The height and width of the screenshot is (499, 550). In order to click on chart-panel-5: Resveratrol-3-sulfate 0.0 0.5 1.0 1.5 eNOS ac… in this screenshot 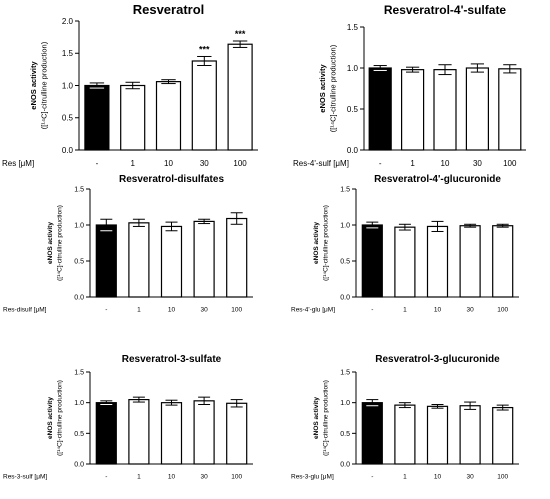, I will do `click(128, 417)`.